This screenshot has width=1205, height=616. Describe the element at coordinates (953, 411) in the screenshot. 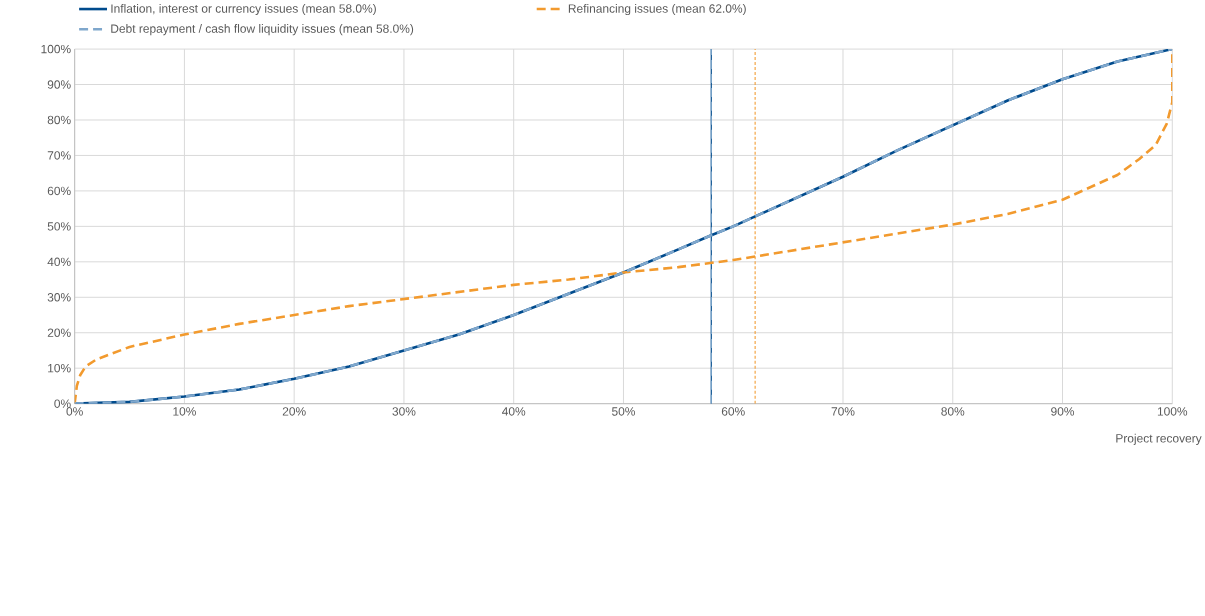

I see `x-tick-label: 80%` at that location.